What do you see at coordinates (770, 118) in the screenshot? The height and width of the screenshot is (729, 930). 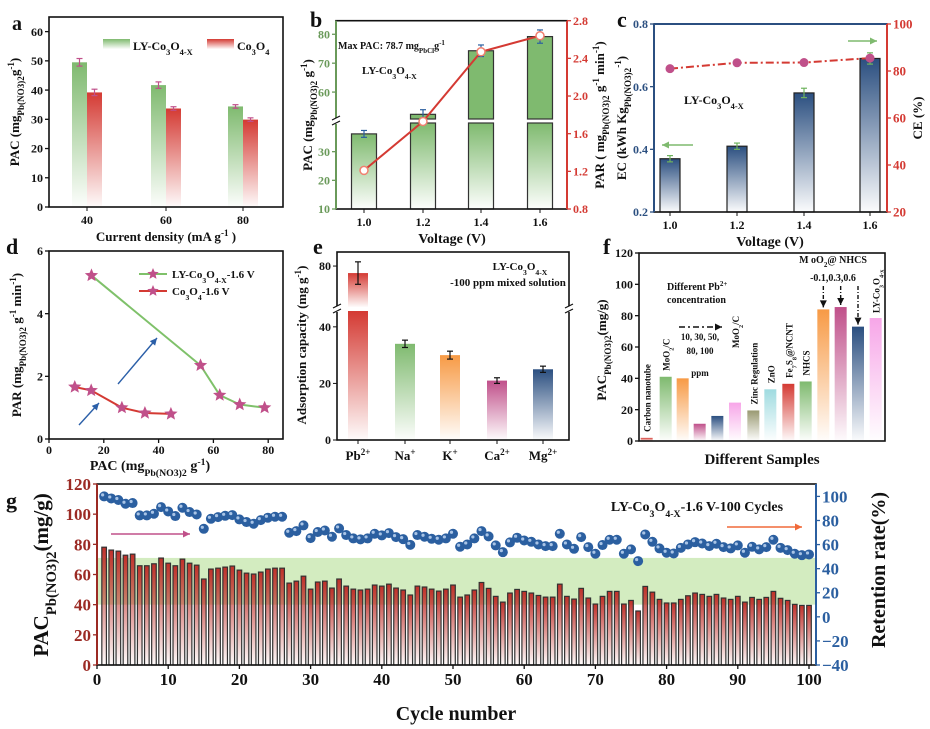 I see `panel-c-frame` at bounding box center [770, 118].